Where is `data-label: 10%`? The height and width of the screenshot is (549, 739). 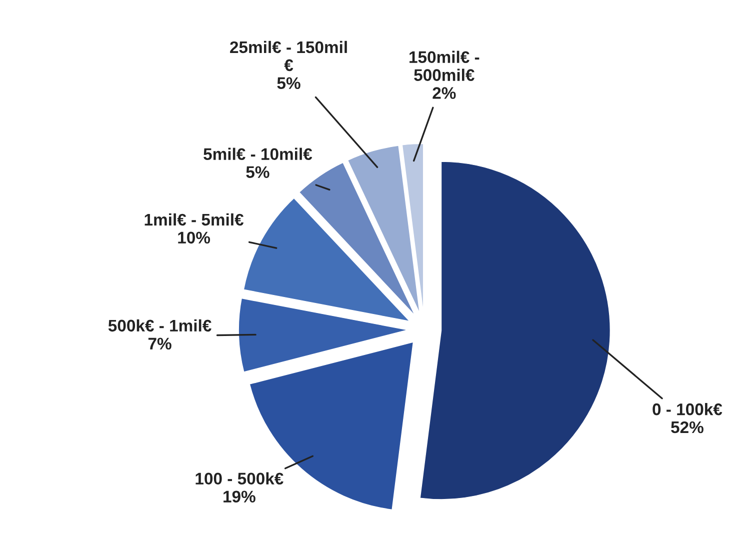 data-label: 10% is located at coordinates (194, 238).